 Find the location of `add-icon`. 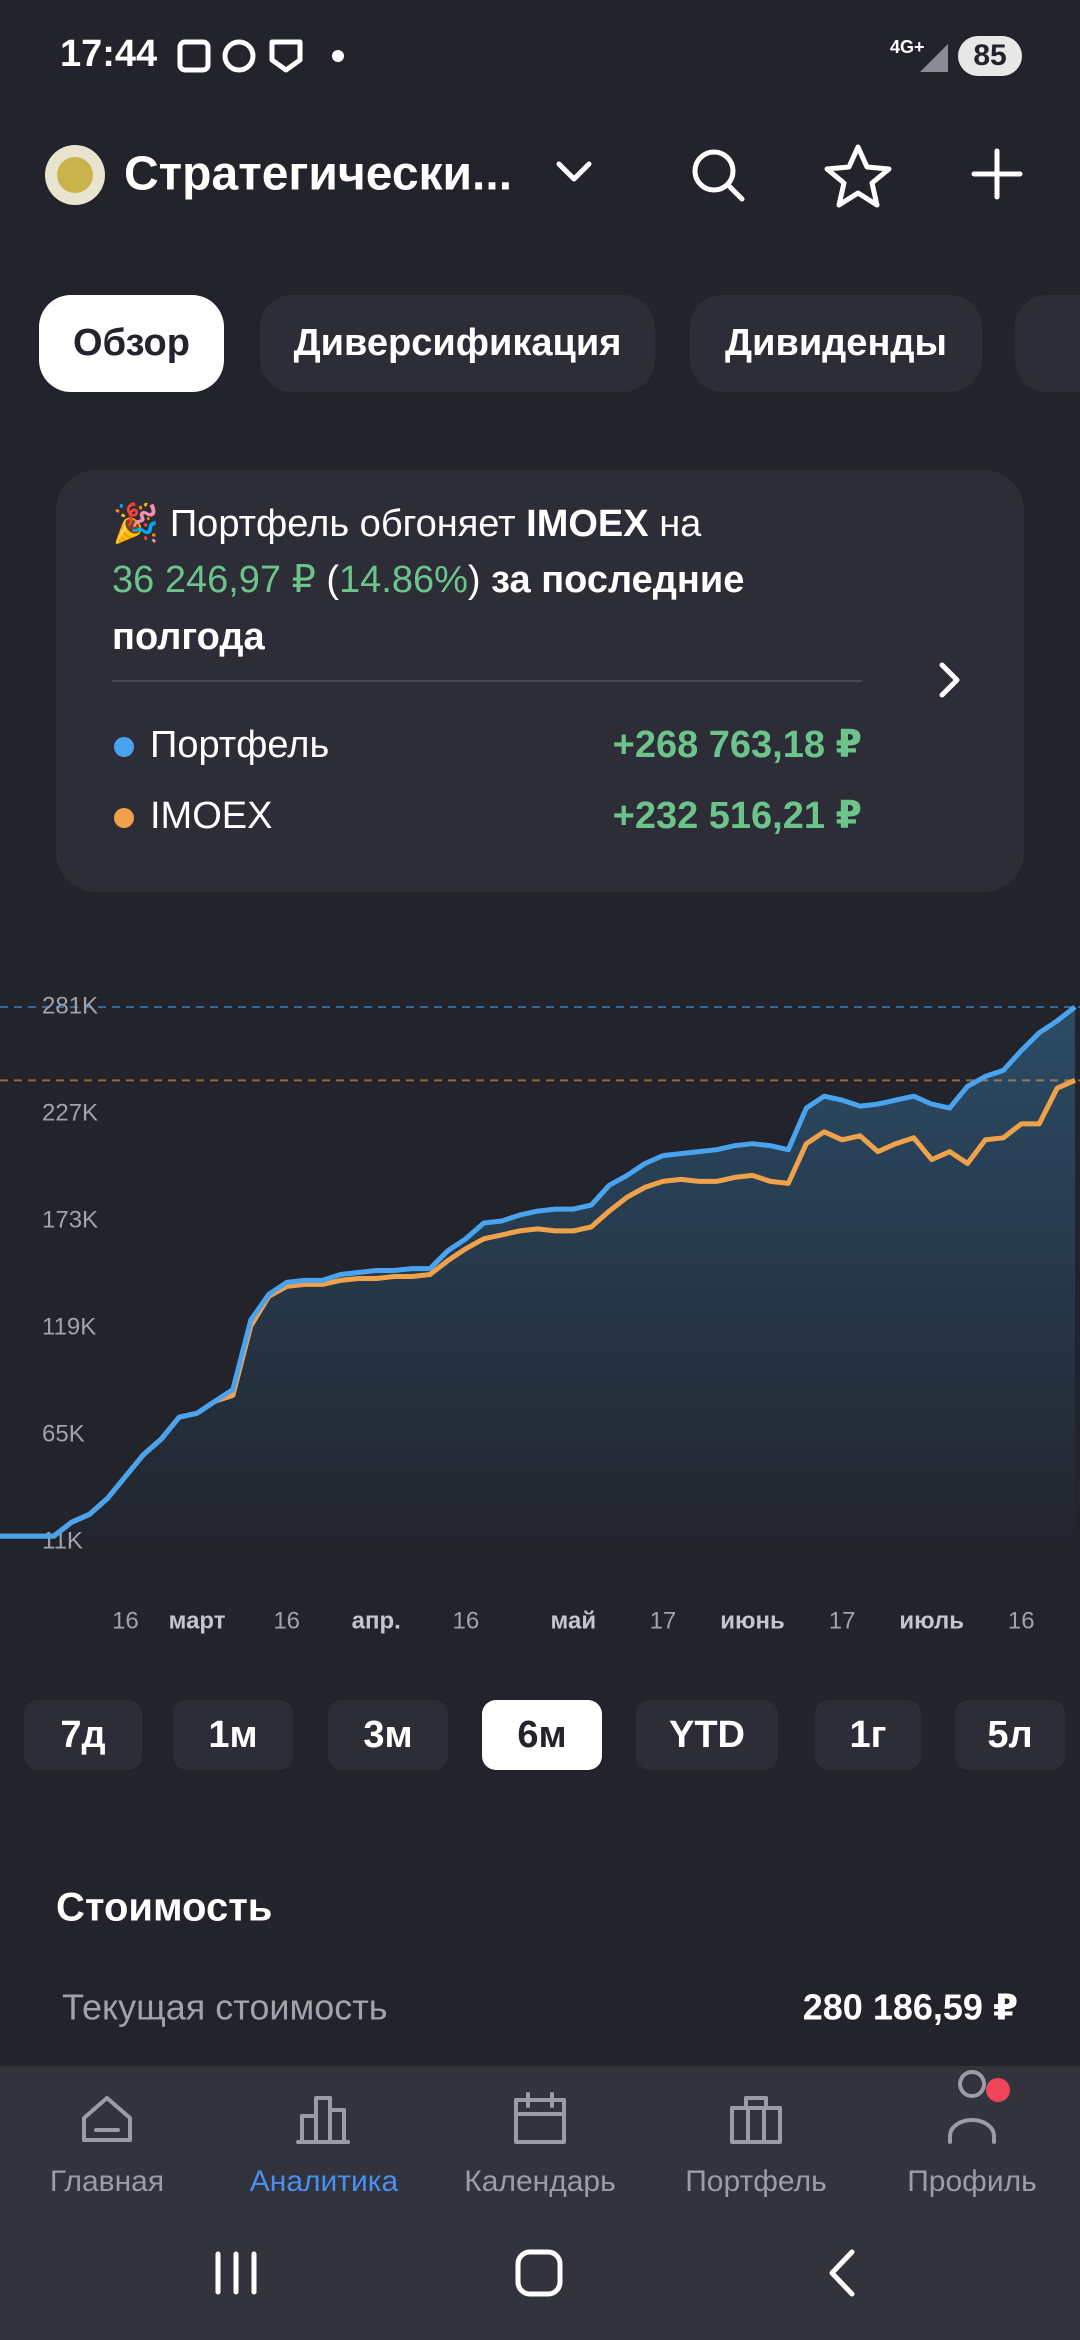

add-icon is located at coordinates (997, 174).